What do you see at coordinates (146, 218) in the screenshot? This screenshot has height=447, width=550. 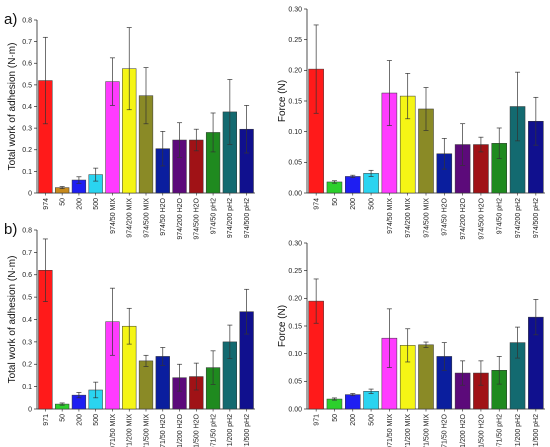 I see `x-tick-label: 974/500 MIX` at bounding box center [146, 218].